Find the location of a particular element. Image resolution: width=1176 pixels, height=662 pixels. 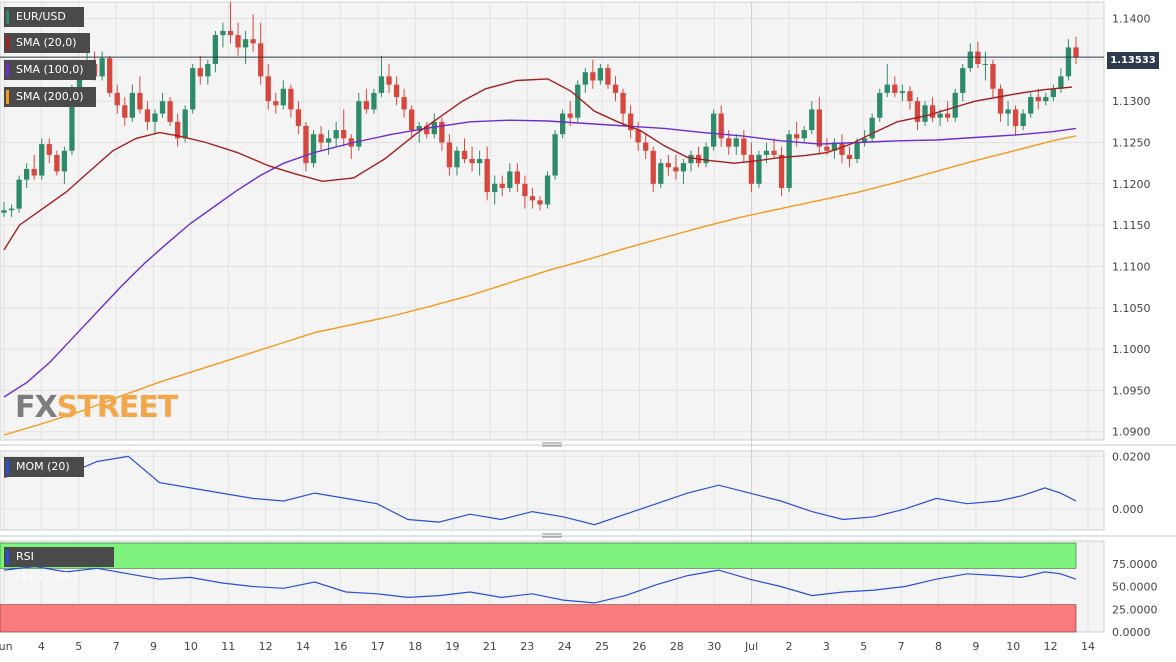

x-tick-label: 17 is located at coordinates (378, 646).